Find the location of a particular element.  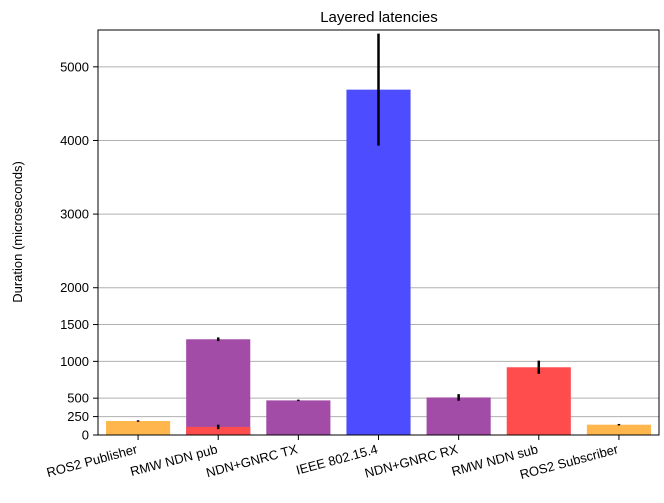

y-tick-label: 4000 is located at coordinates (74, 140).